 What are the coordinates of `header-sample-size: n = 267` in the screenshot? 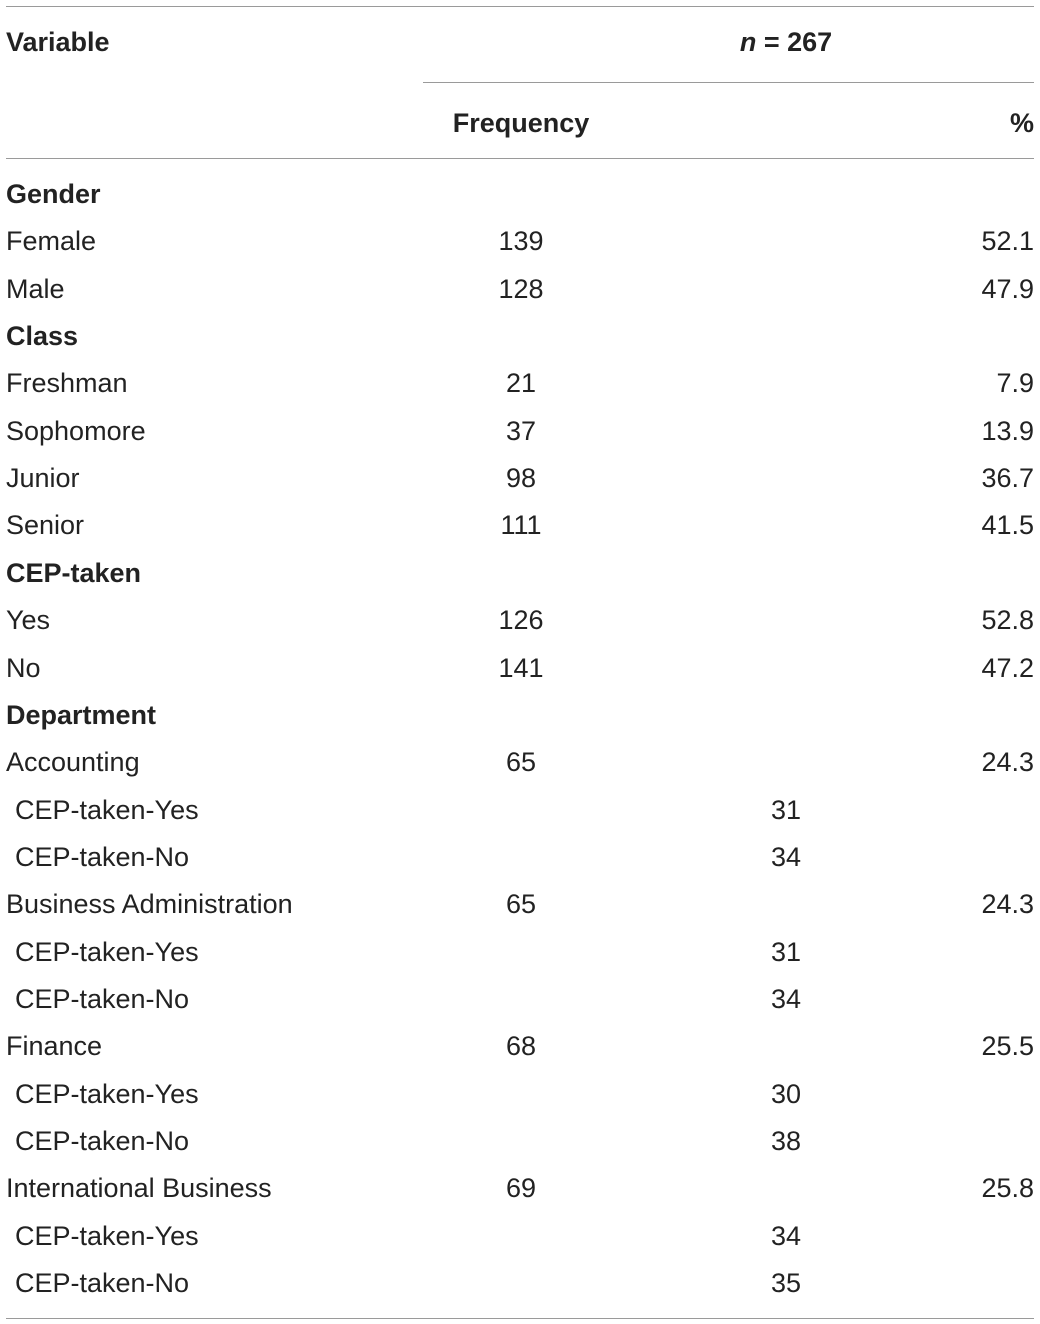 It's located at (786, 42).